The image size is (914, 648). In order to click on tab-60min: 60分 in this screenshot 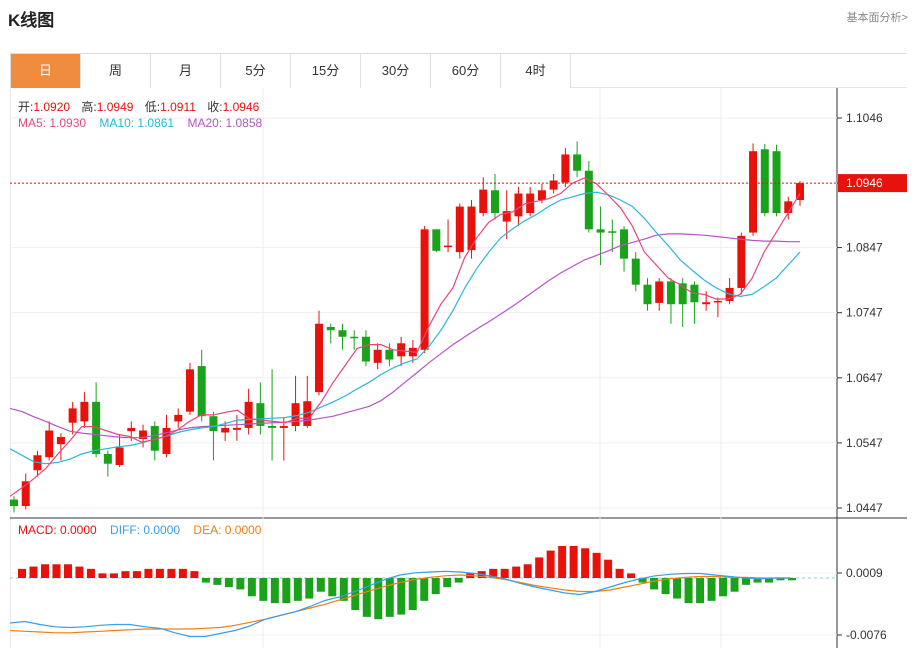, I will do `click(466, 71)`.